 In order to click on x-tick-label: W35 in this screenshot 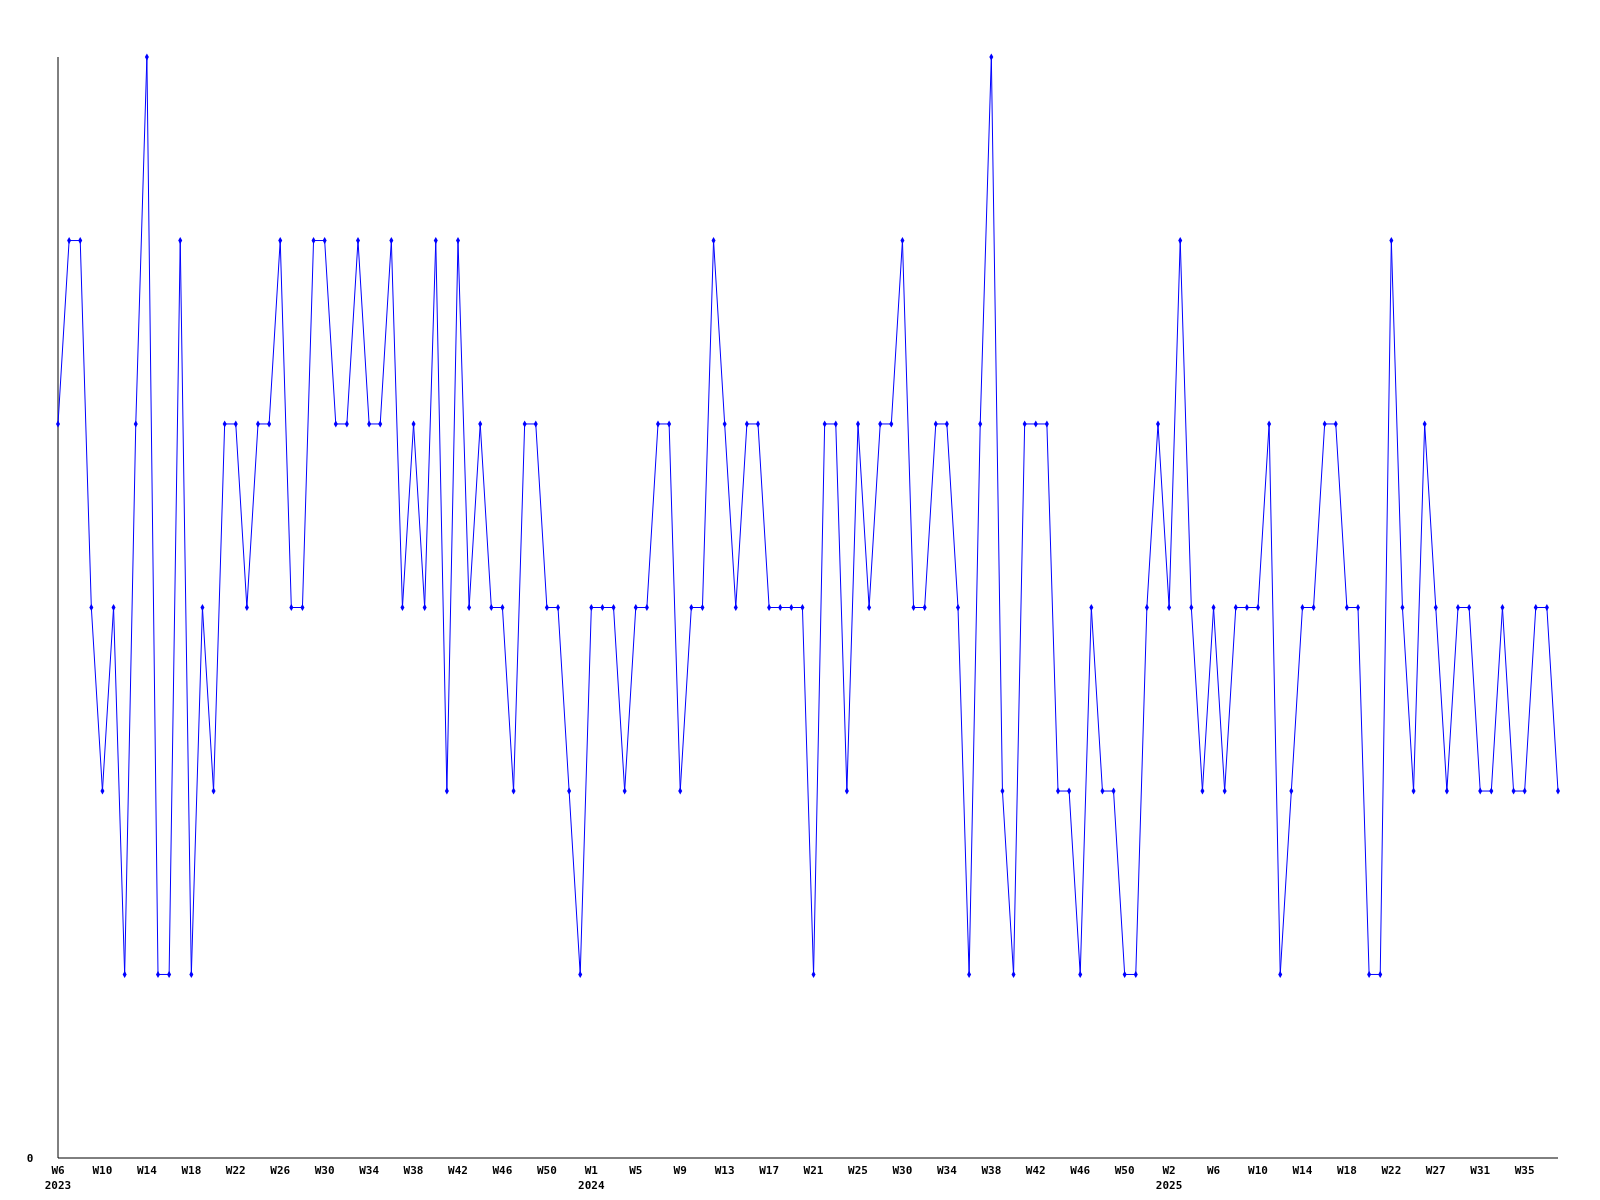, I will do `click(1524, 1170)`.